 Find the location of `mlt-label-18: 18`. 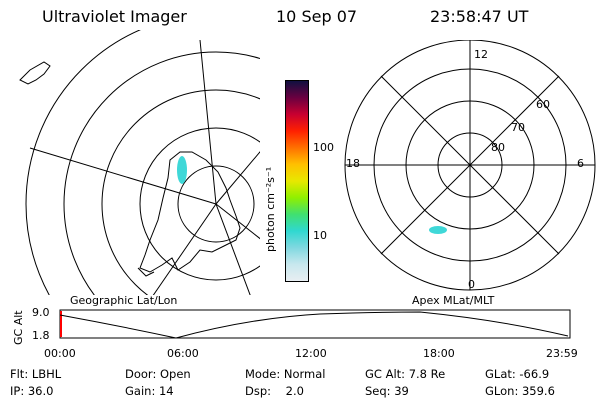

mlt-label-18: 18 is located at coordinates (353, 163).